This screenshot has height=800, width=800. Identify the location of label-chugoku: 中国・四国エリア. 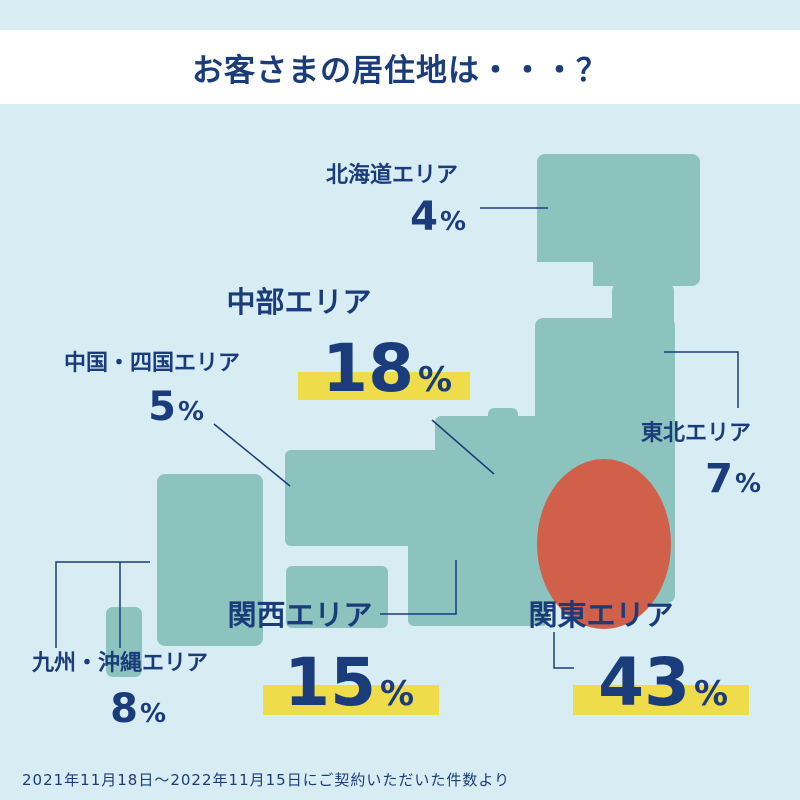
(152, 363).